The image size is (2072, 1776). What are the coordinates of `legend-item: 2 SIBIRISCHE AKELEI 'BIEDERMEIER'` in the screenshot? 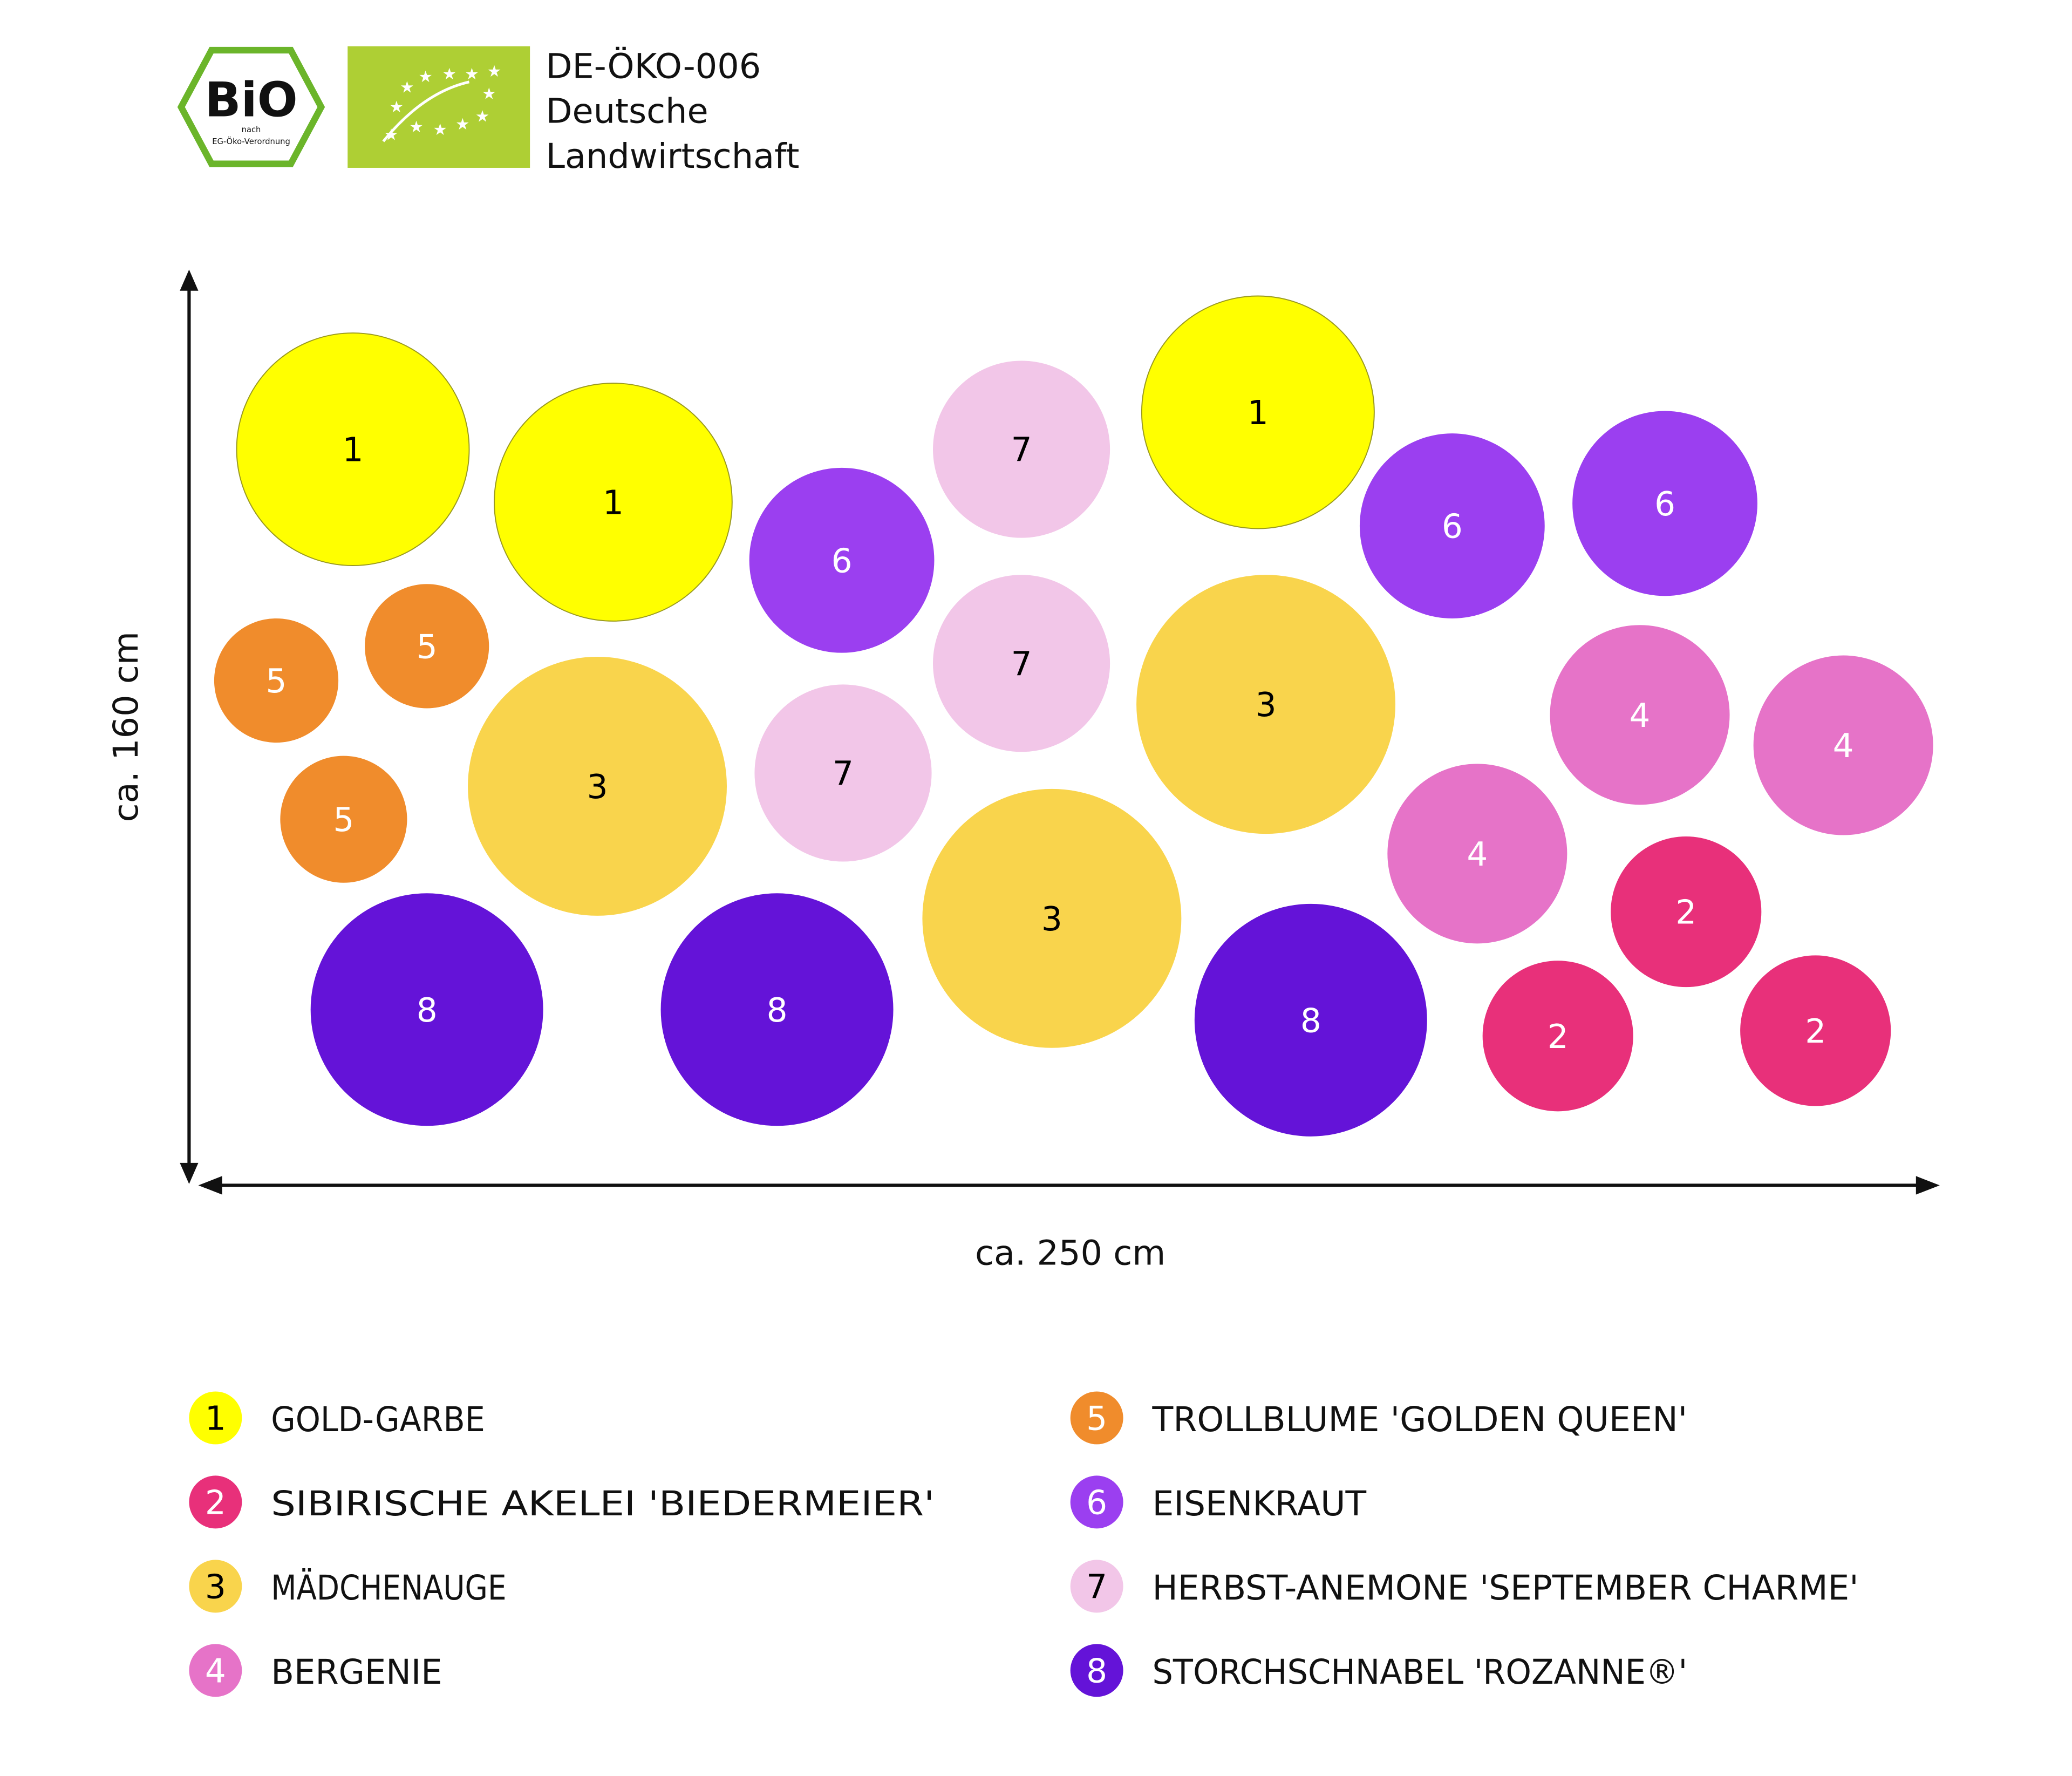 It's located at (562, 1502).